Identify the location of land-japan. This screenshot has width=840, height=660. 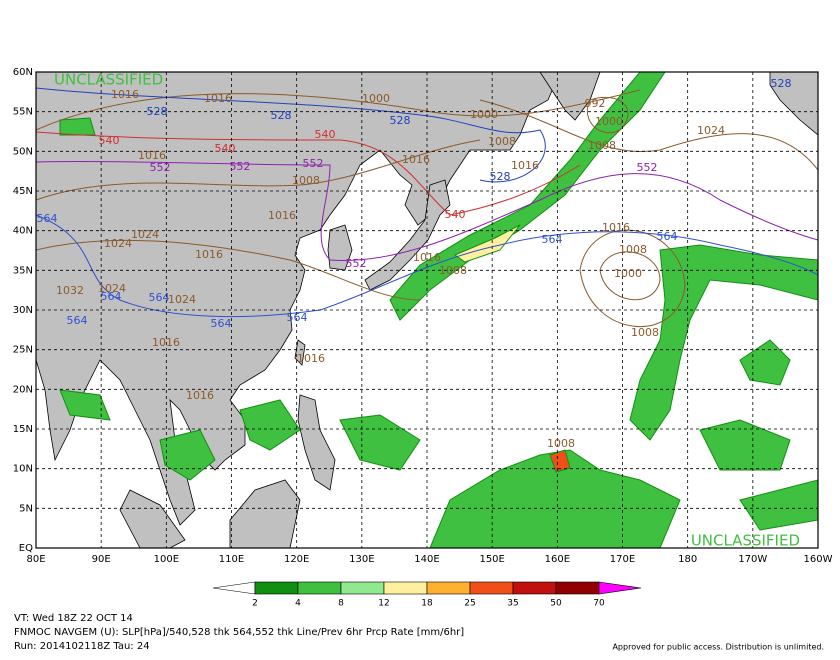
(407, 235).